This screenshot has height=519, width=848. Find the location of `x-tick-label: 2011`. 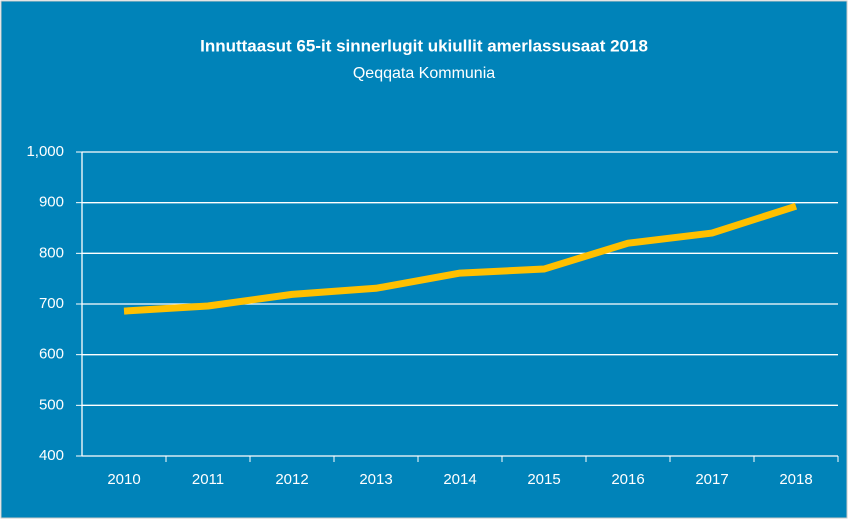

x-tick-label: 2011 is located at coordinates (208, 479).